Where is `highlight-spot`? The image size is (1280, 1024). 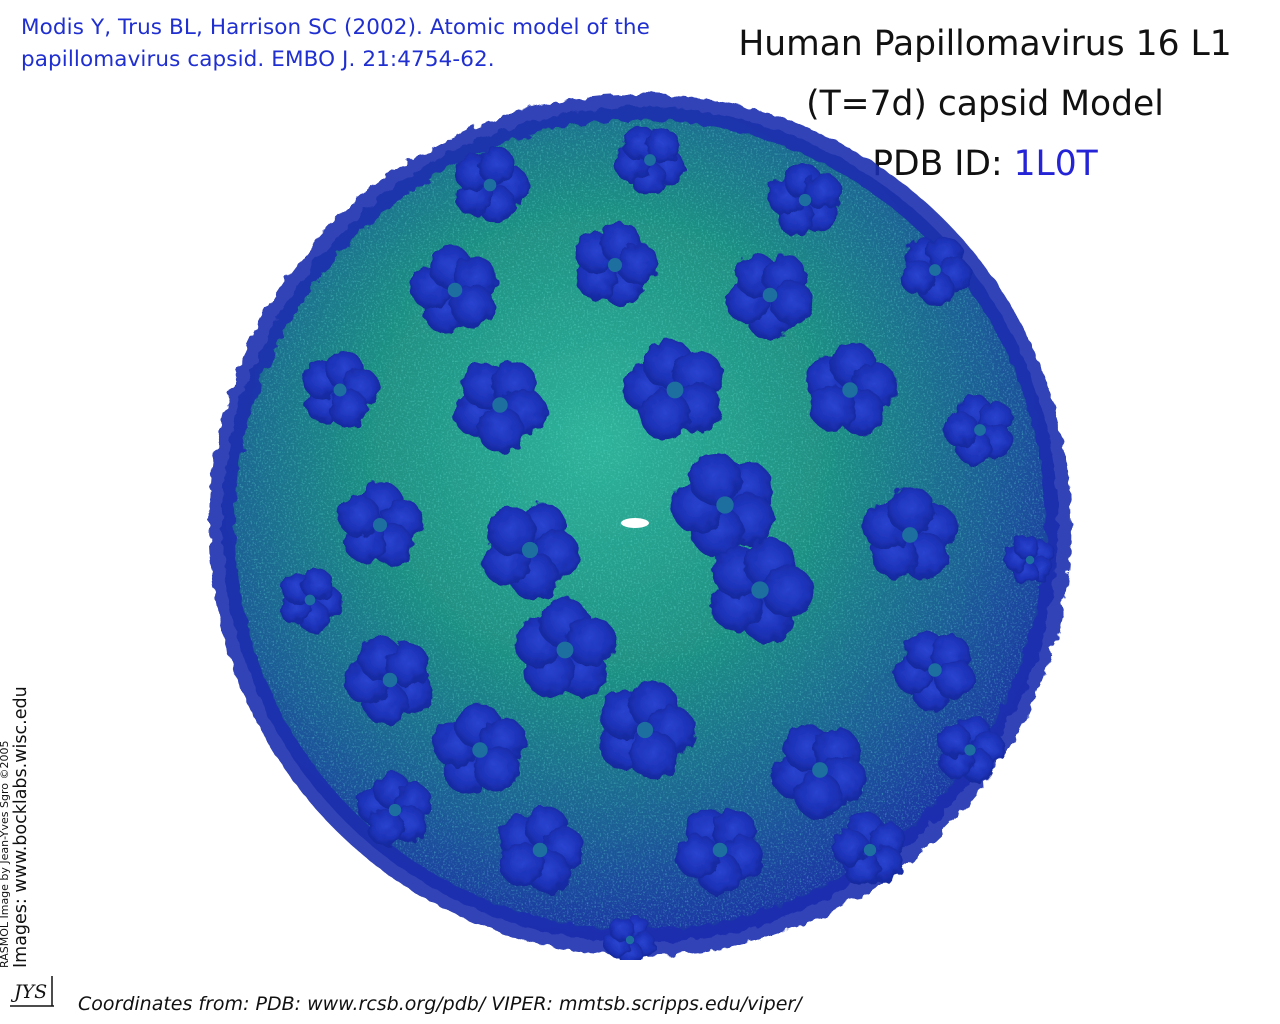
highlight-spot is located at coordinates (635, 523).